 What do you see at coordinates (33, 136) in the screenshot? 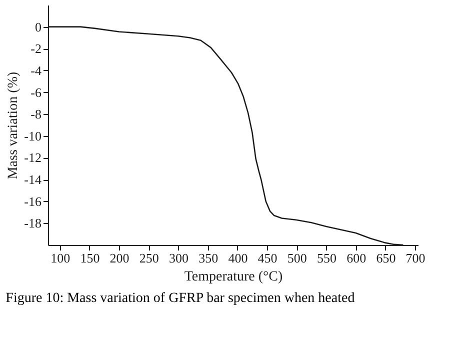
I see `y-tick-label: -10` at bounding box center [33, 136].